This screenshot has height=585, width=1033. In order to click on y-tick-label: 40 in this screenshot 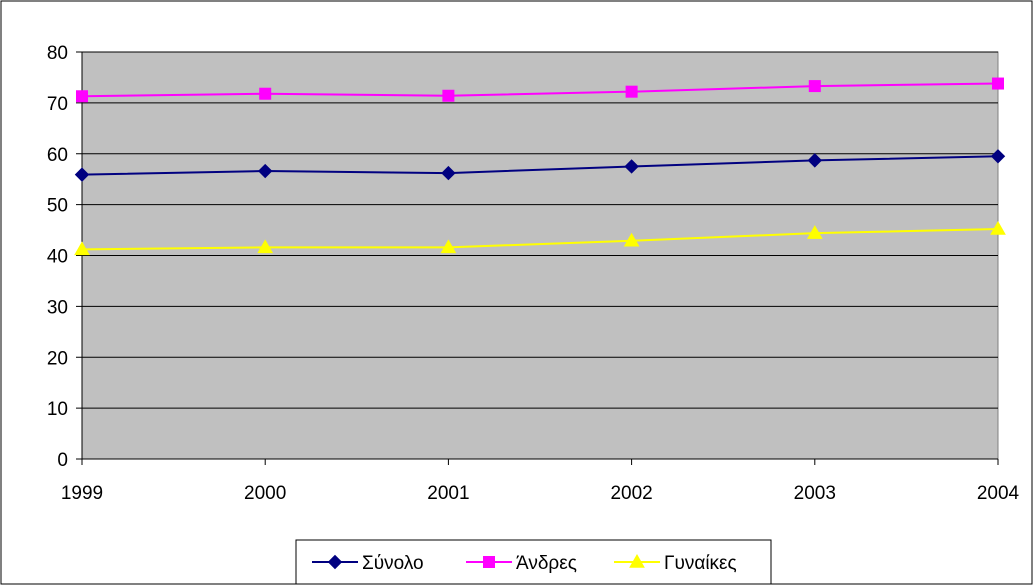, I will do `click(57, 257)`.